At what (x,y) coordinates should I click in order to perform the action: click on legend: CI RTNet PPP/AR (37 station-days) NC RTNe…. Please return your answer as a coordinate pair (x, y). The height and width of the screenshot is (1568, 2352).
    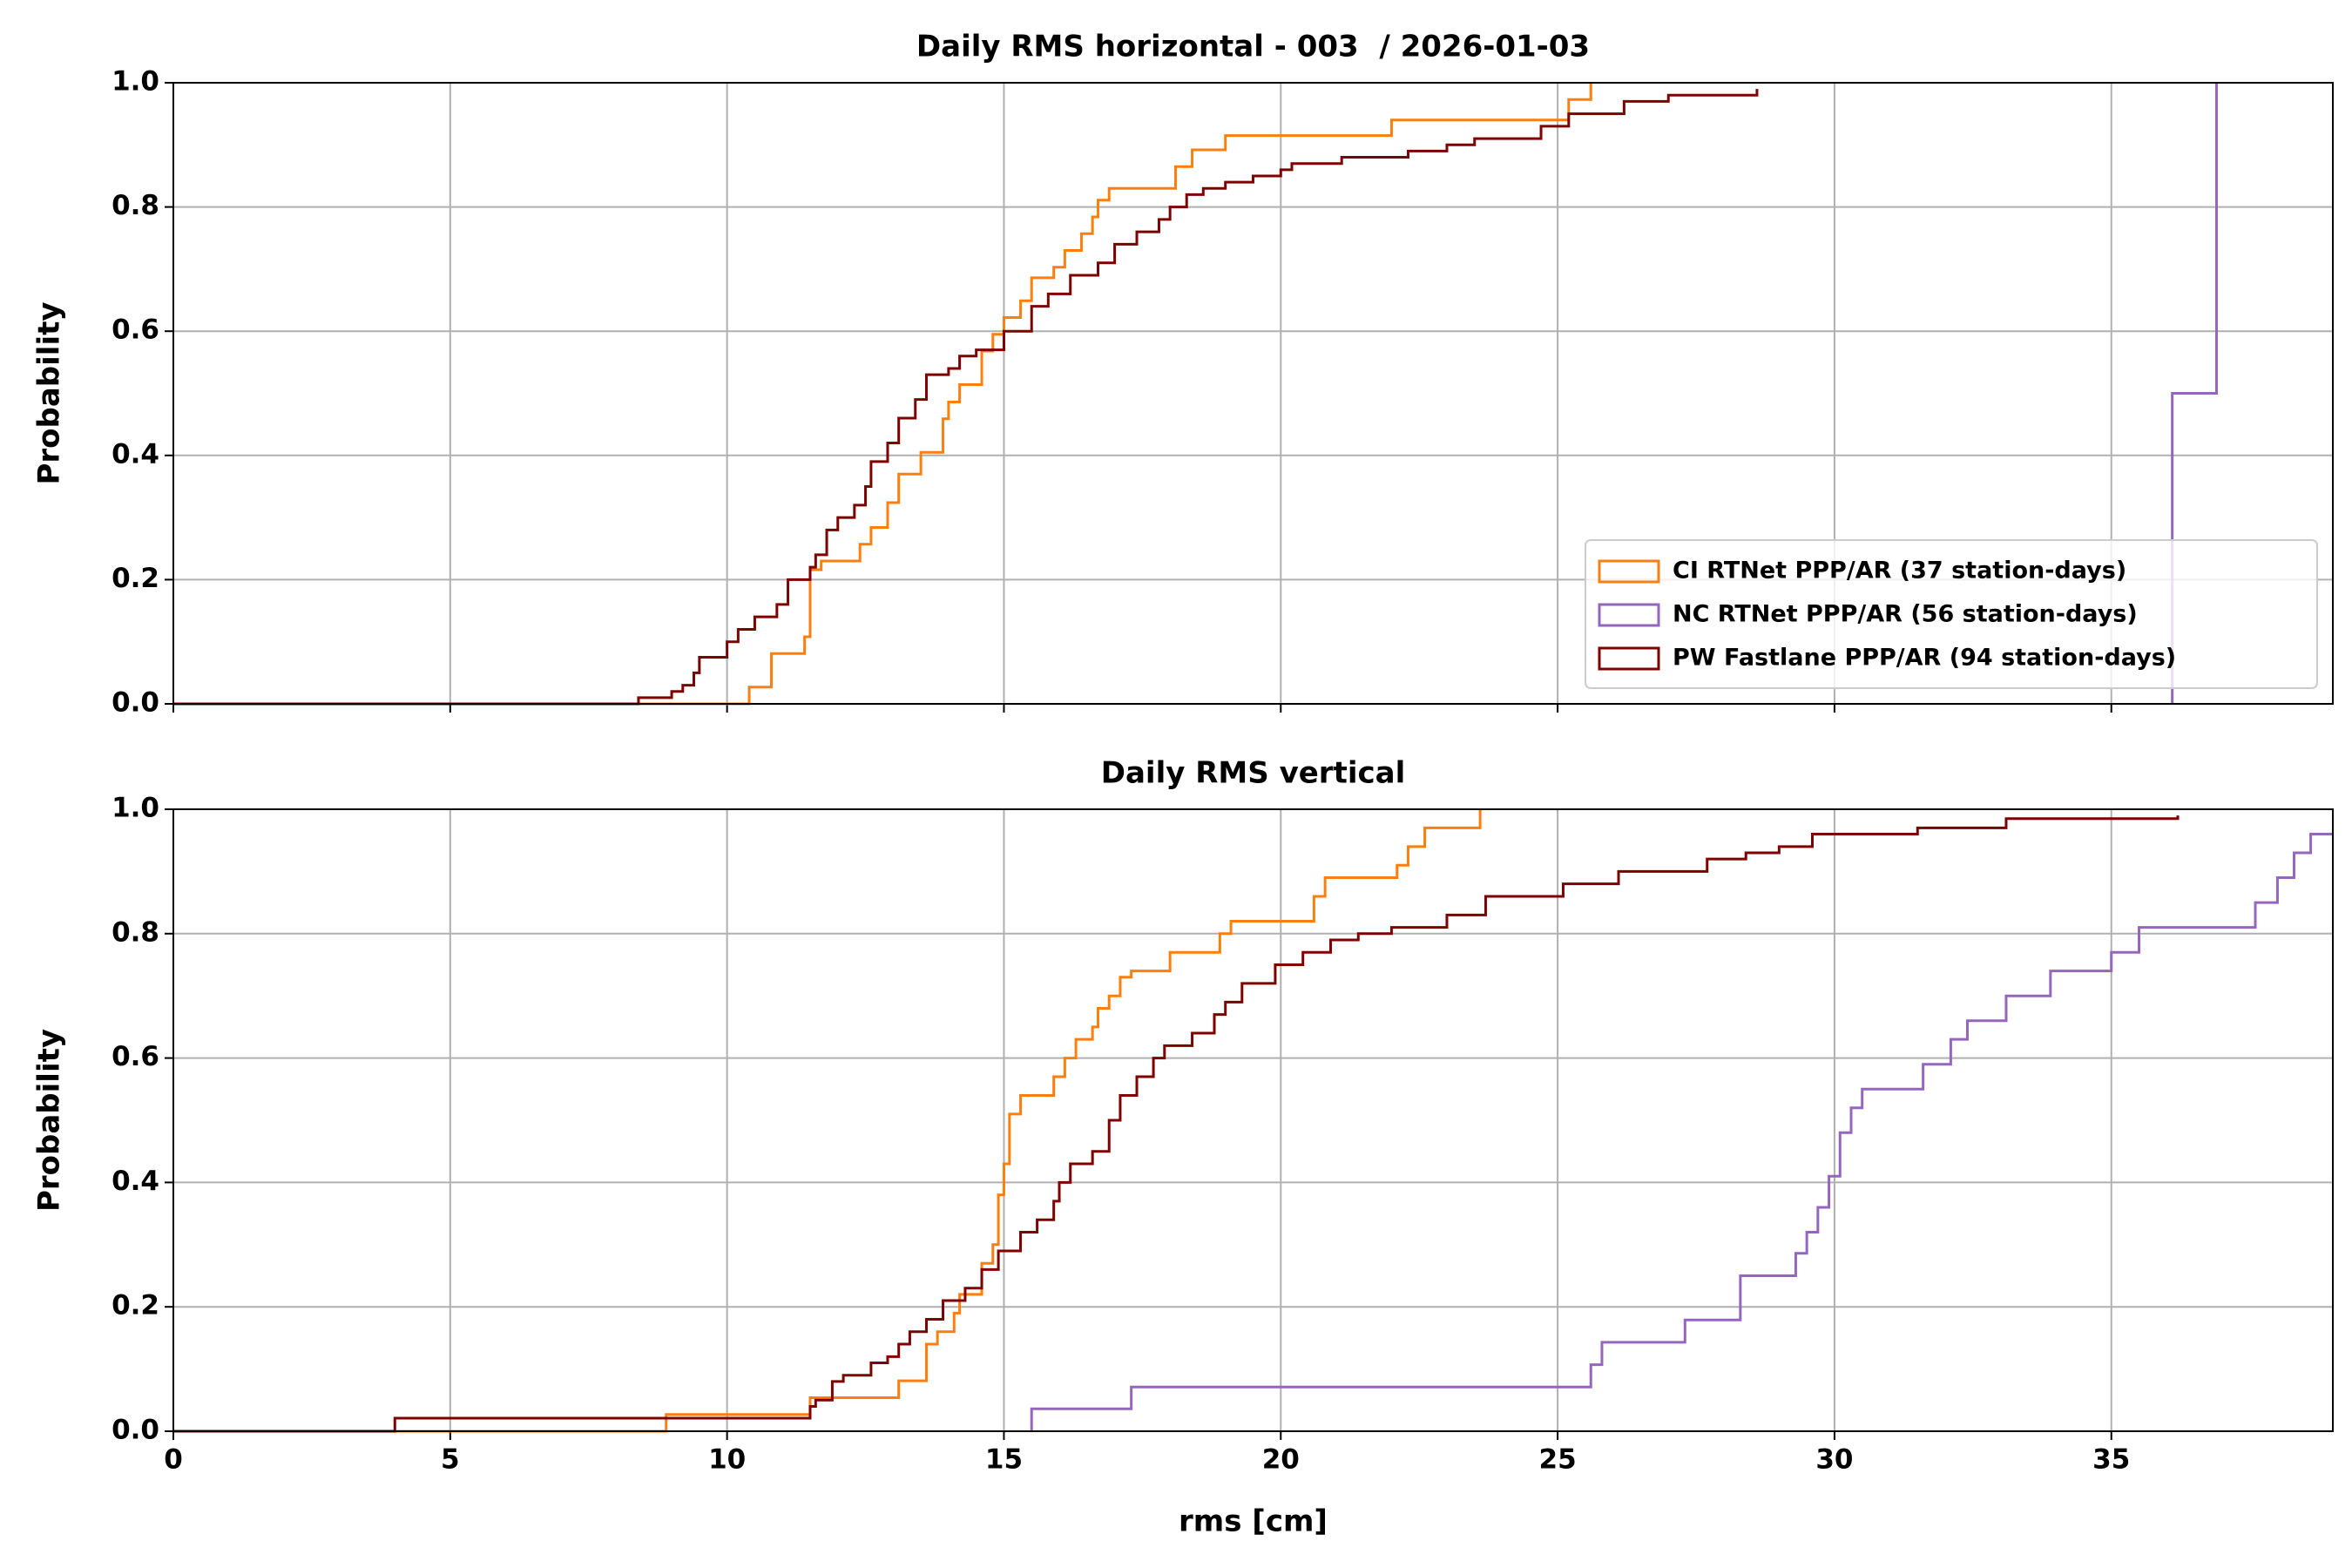
    Looking at the image, I should click on (1952, 614).